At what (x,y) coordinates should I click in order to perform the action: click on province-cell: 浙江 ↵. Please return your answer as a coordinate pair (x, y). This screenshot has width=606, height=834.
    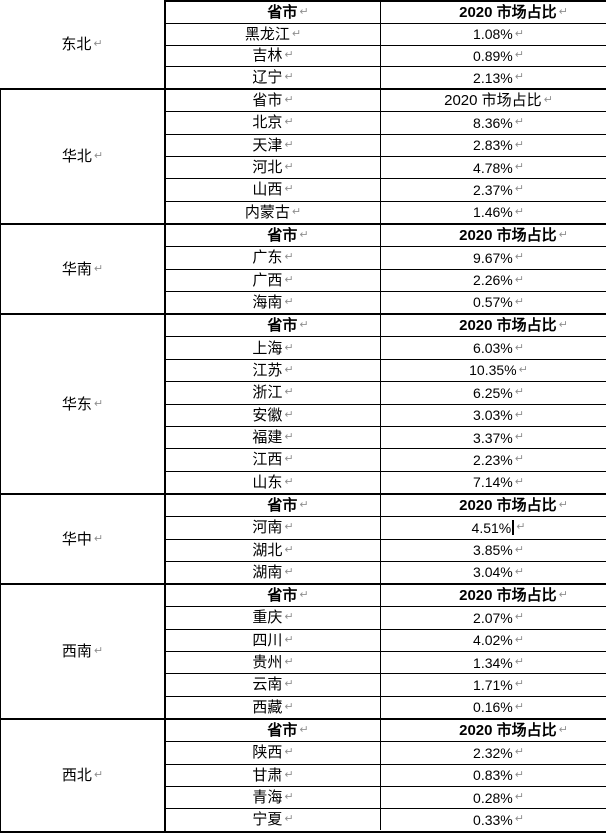
    Looking at the image, I should click on (273, 393).